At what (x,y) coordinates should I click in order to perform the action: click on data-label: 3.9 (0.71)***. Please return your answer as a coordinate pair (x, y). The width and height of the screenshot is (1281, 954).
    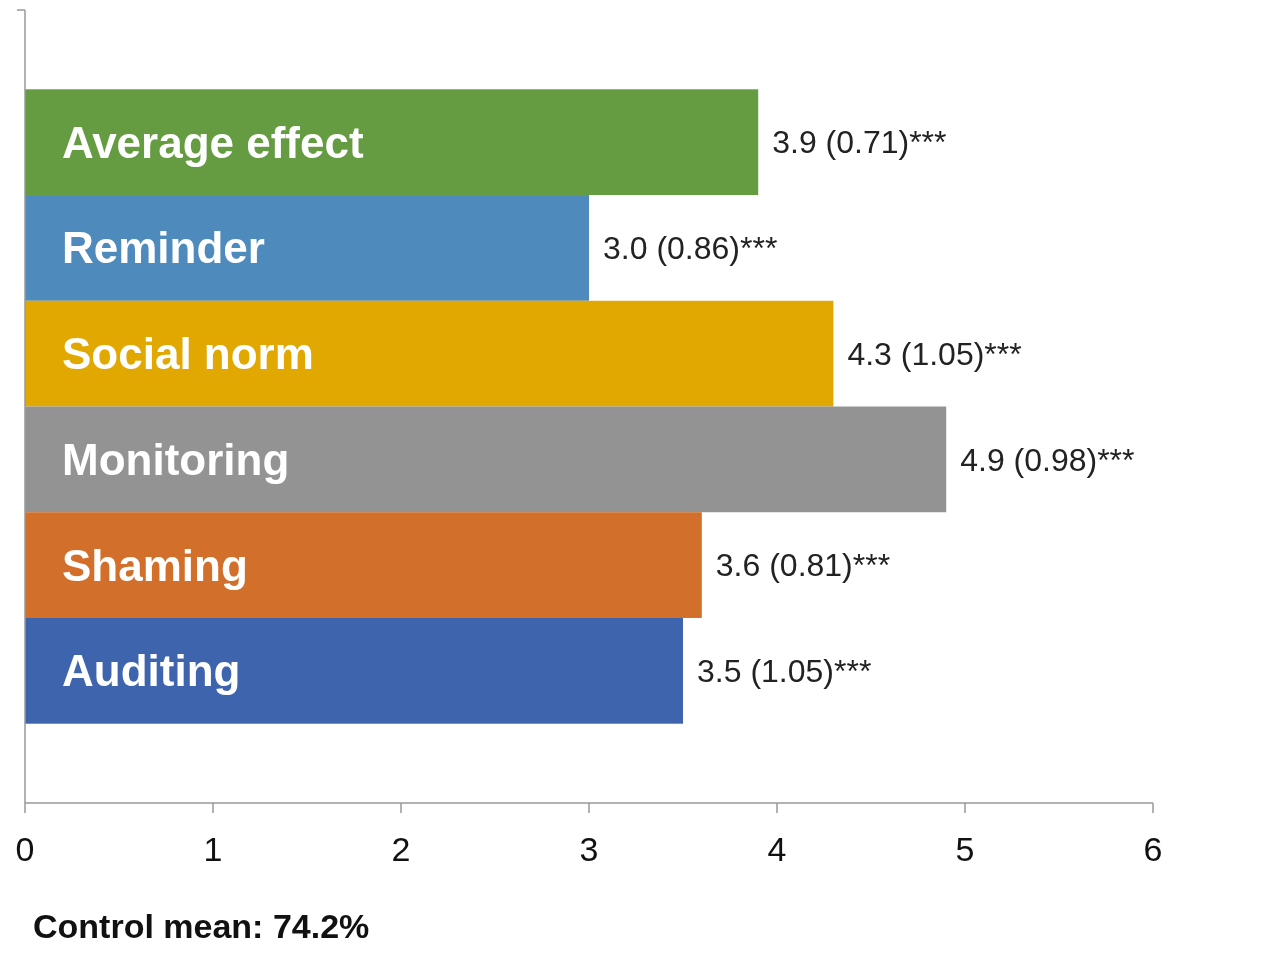
    Looking at the image, I should click on (859, 142).